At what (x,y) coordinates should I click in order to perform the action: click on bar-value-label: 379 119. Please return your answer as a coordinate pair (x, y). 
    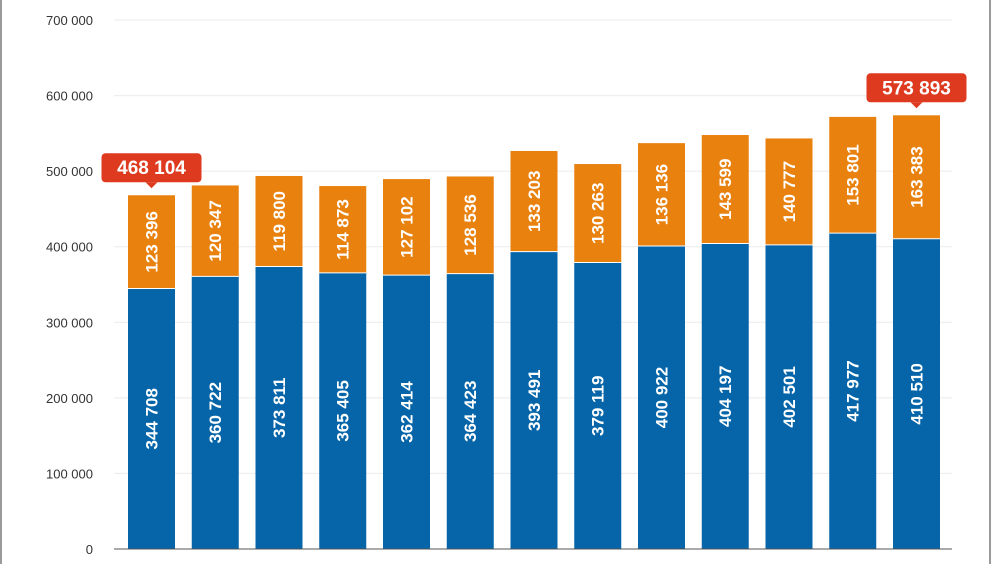
    Looking at the image, I should click on (598, 405).